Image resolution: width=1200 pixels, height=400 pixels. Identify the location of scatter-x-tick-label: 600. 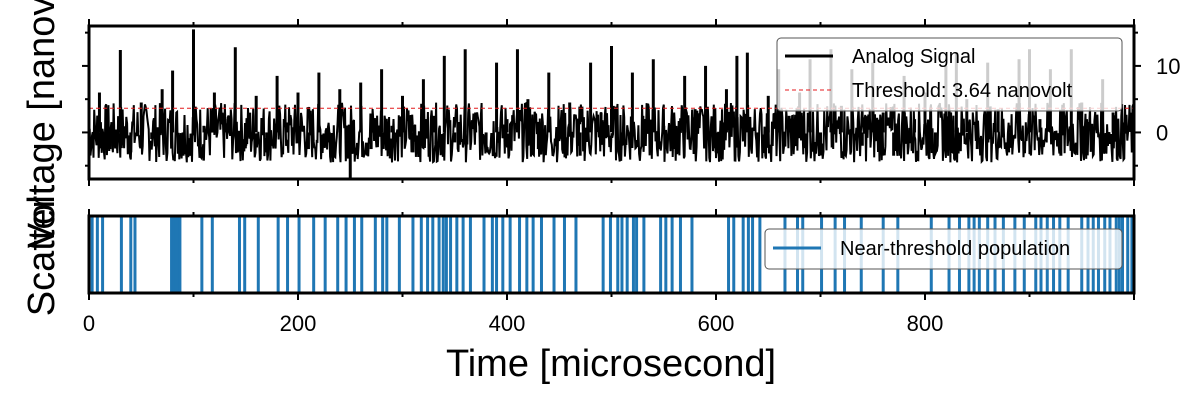
(716, 323).